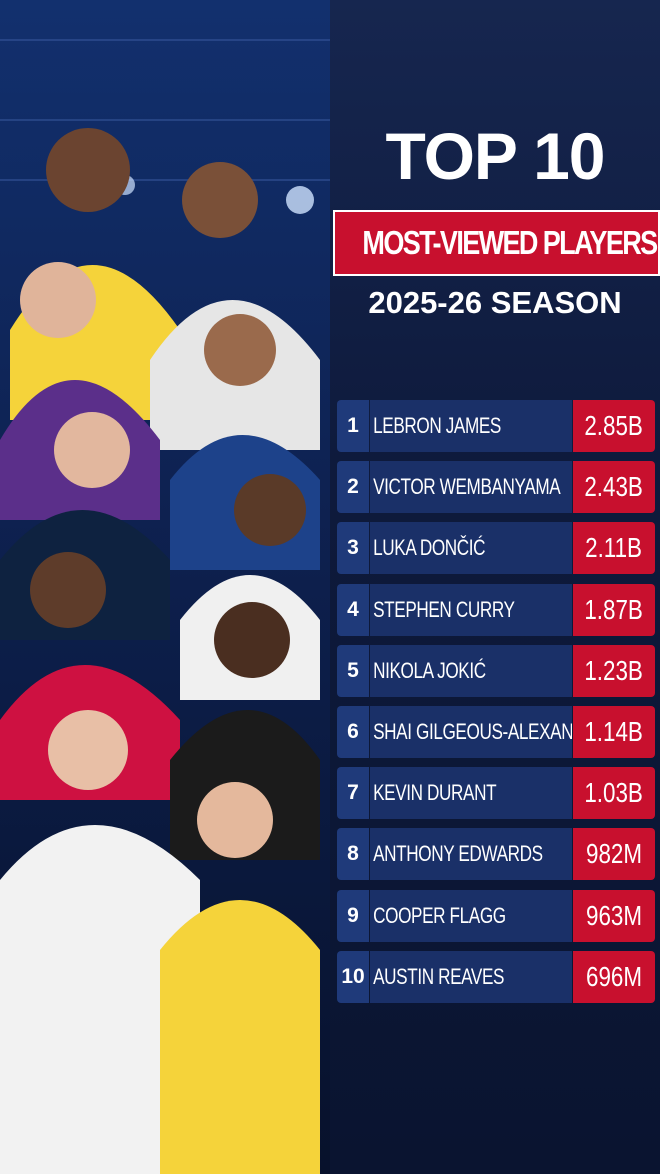 This screenshot has width=660, height=1174. Describe the element at coordinates (467, 487) in the screenshot. I see `player-name: VICTOR WEMBANYAMA` at that location.